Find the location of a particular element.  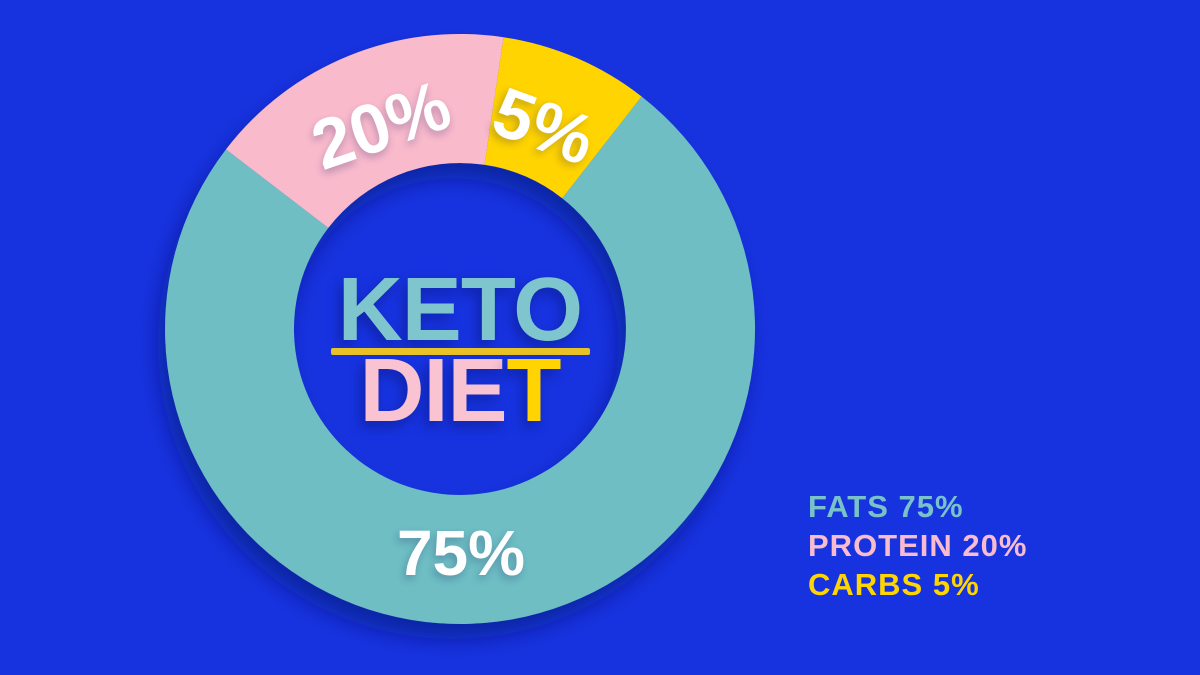

legend-item-protein: PROTEIN 20% is located at coordinates (918, 545).